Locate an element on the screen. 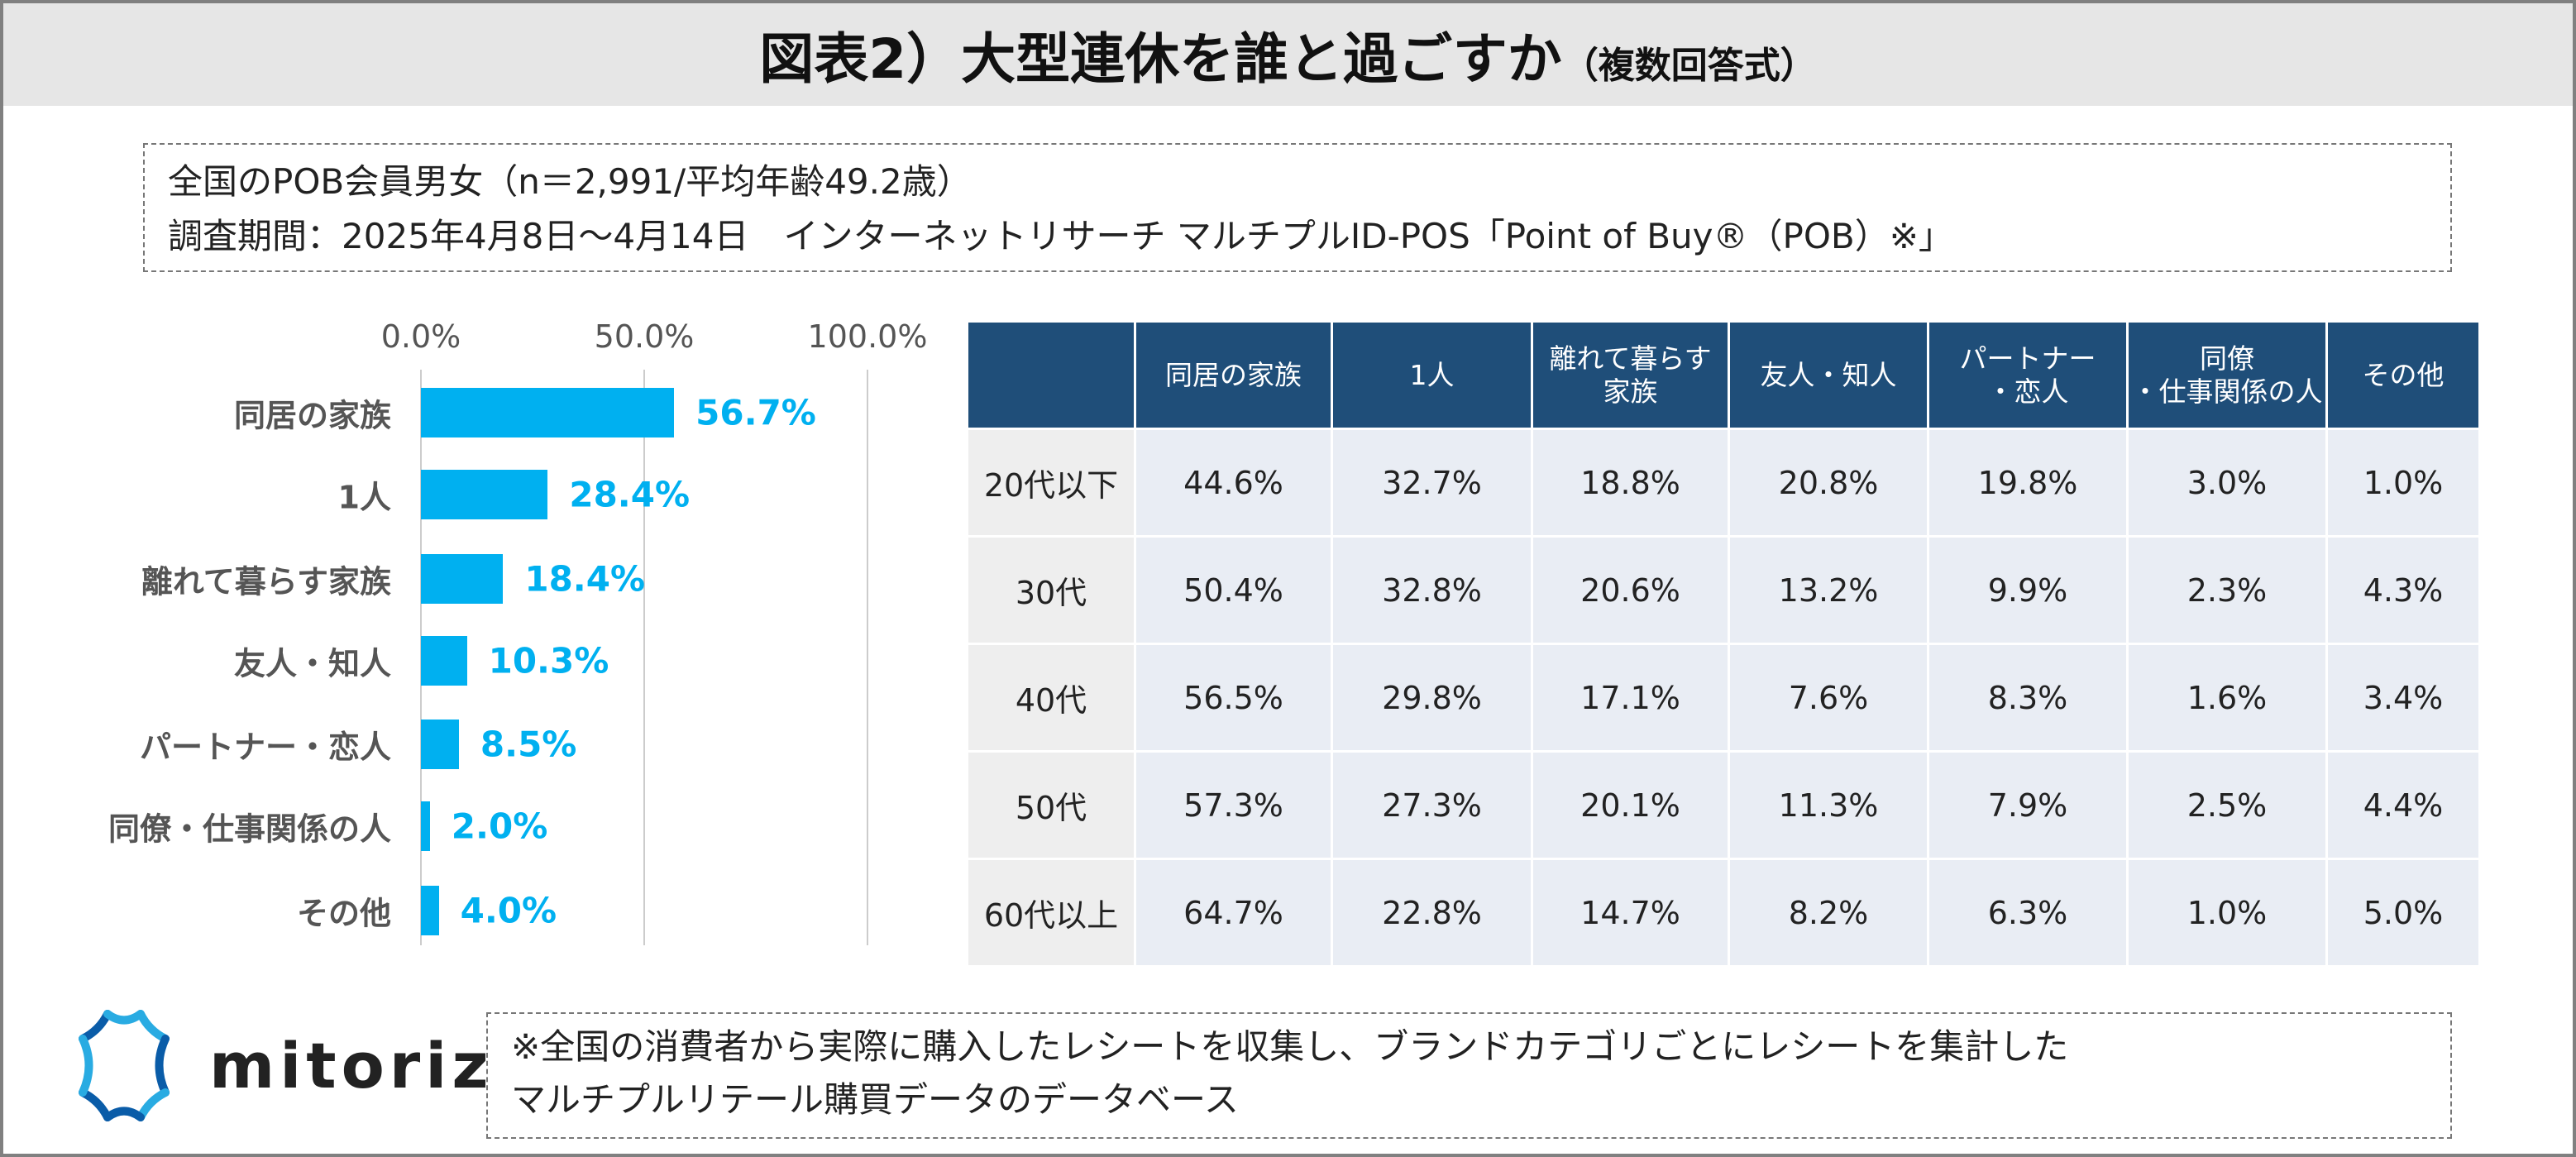  table-cell: 11.3% is located at coordinates (1828, 805).